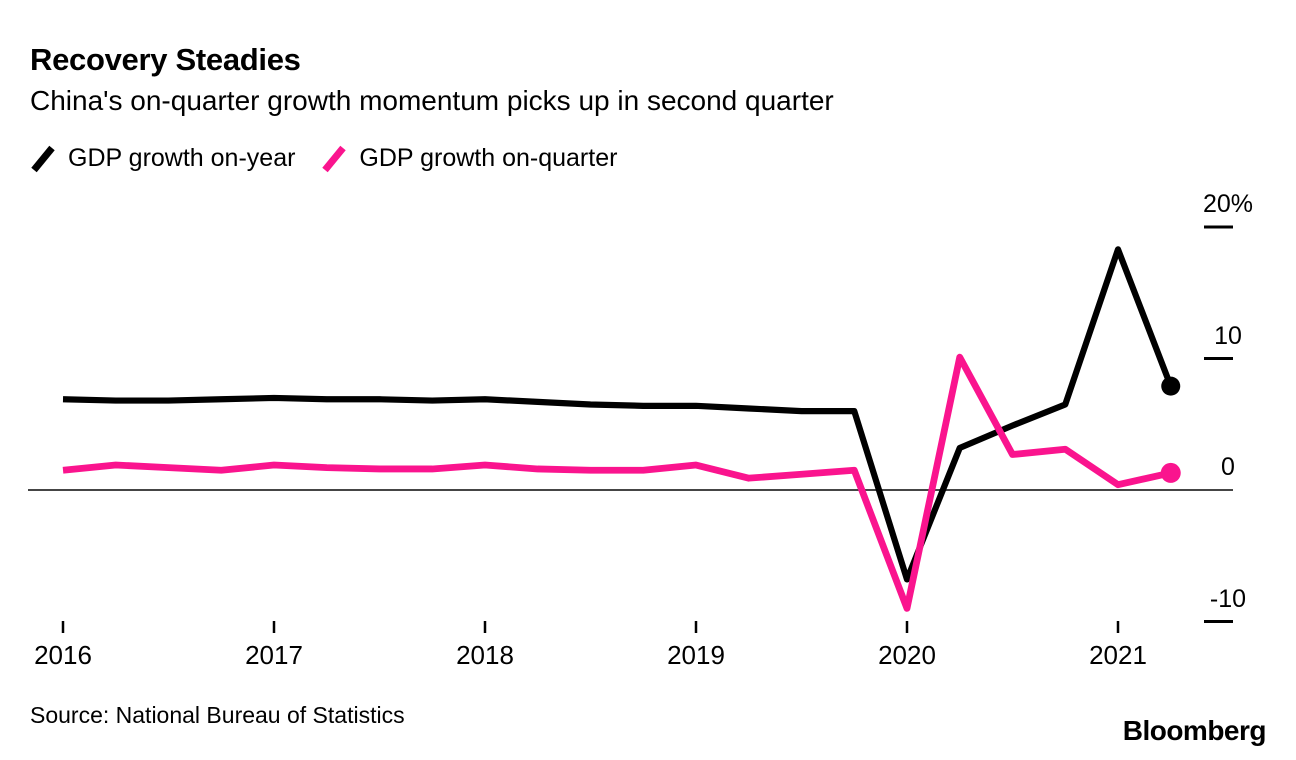 This screenshot has width=1296, height=760. Describe the element at coordinates (1171, 386) in the screenshot. I see `series-end-dot-on-year` at that location.